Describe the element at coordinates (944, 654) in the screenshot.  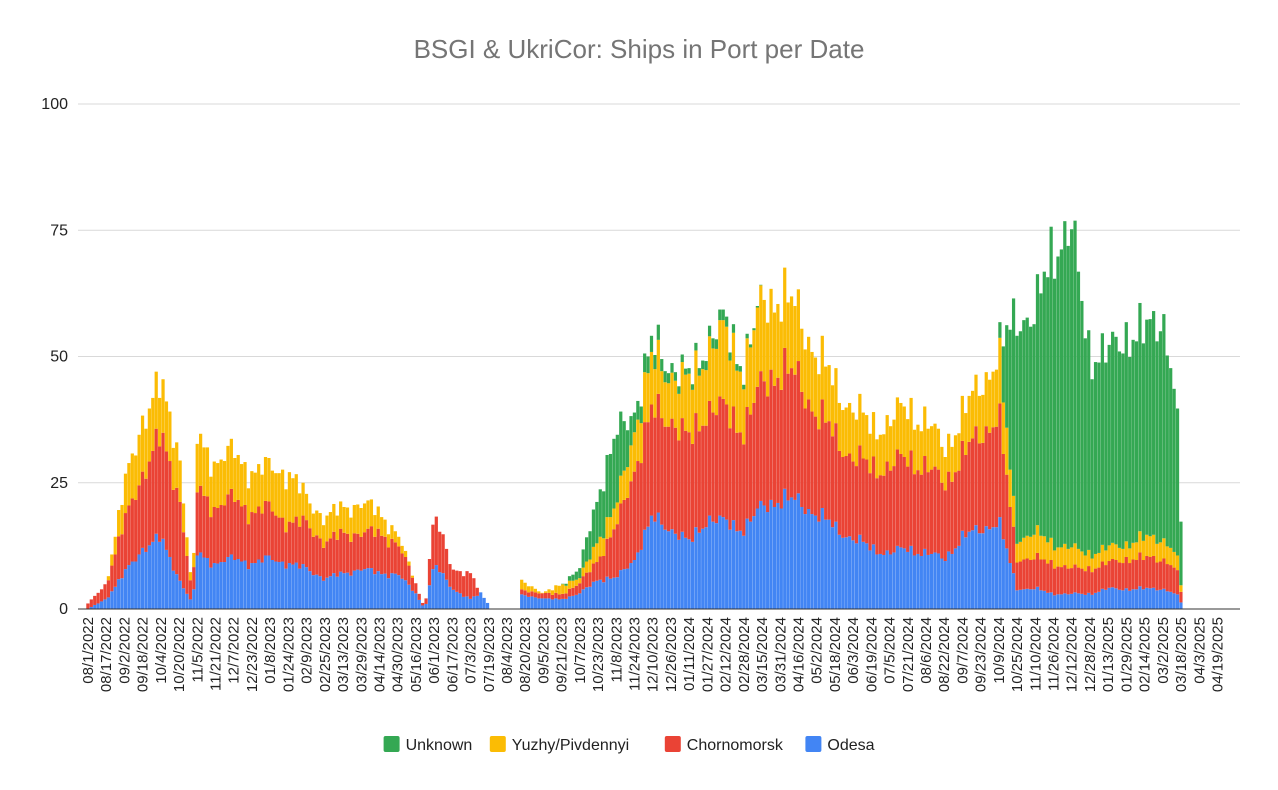
I see `x-tick-label: 08/22/2024` at that location.